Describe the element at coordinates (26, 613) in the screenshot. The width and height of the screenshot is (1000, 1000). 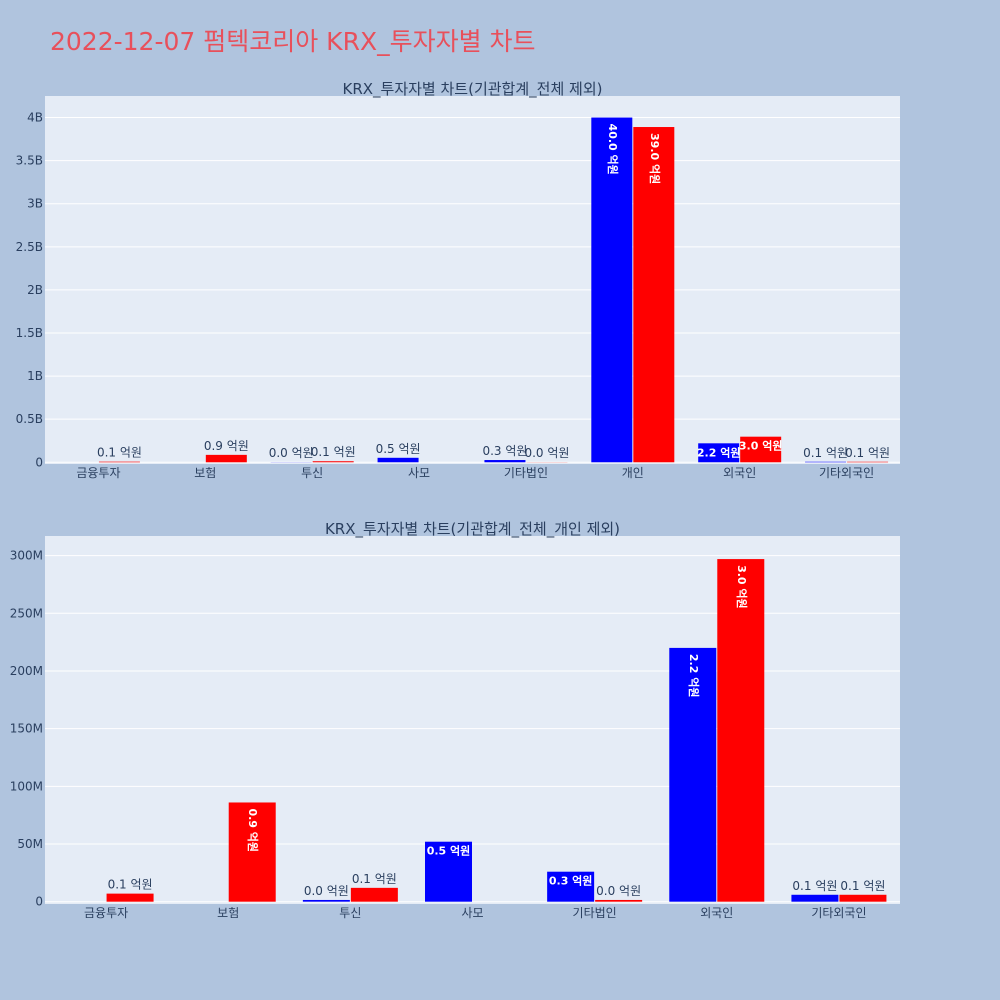
I see `y-tick-label: 250M` at that location.